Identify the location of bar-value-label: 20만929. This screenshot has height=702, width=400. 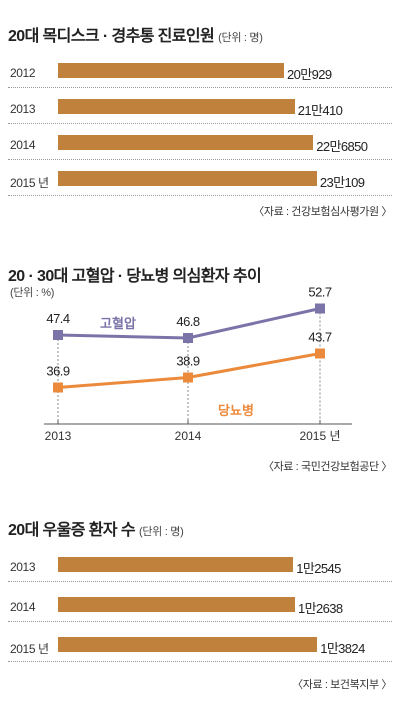
(309, 74).